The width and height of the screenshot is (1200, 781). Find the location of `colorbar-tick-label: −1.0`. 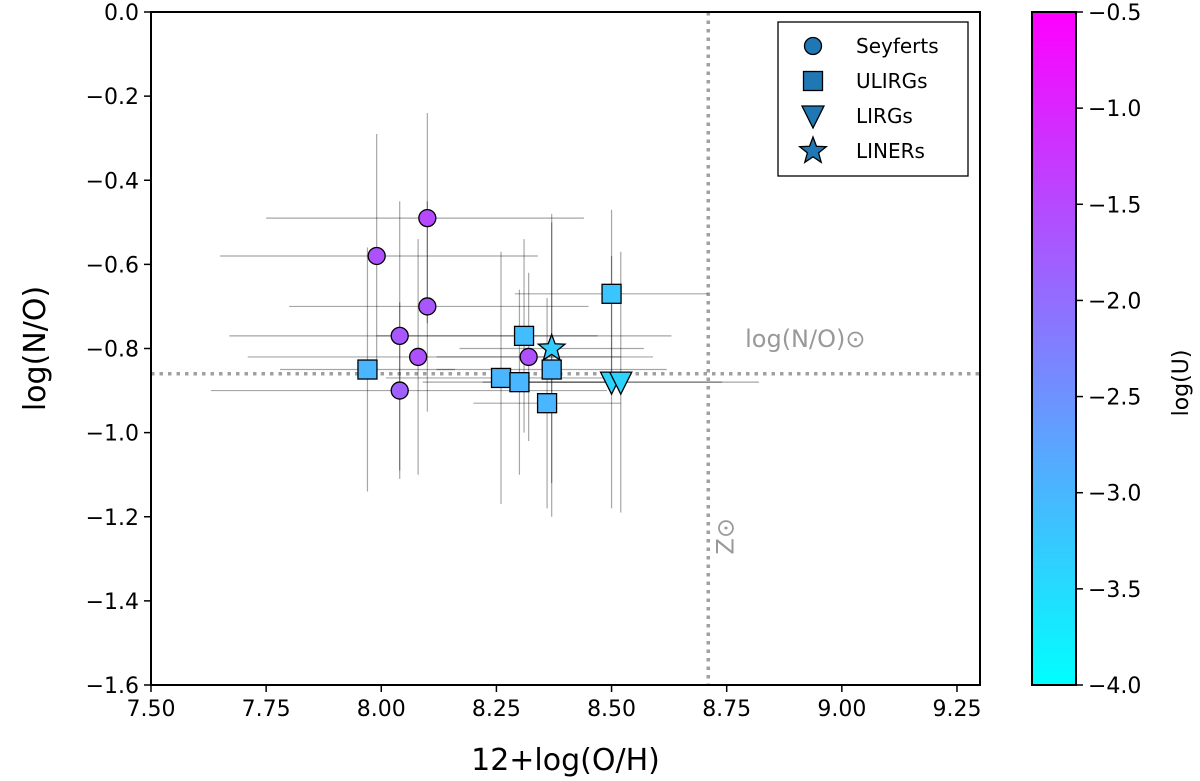

colorbar-tick-label: −1.0 is located at coordinates (1114, 109).